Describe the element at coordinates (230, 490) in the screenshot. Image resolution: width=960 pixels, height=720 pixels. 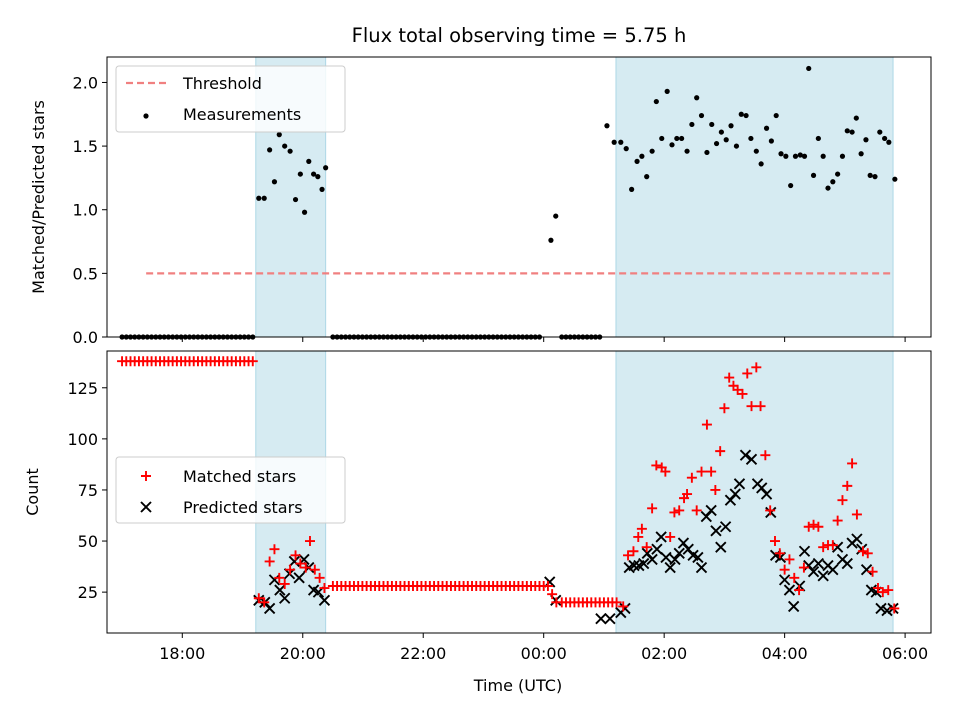
I see `bottom-legend: Matched stars Predicted stars` at that location.